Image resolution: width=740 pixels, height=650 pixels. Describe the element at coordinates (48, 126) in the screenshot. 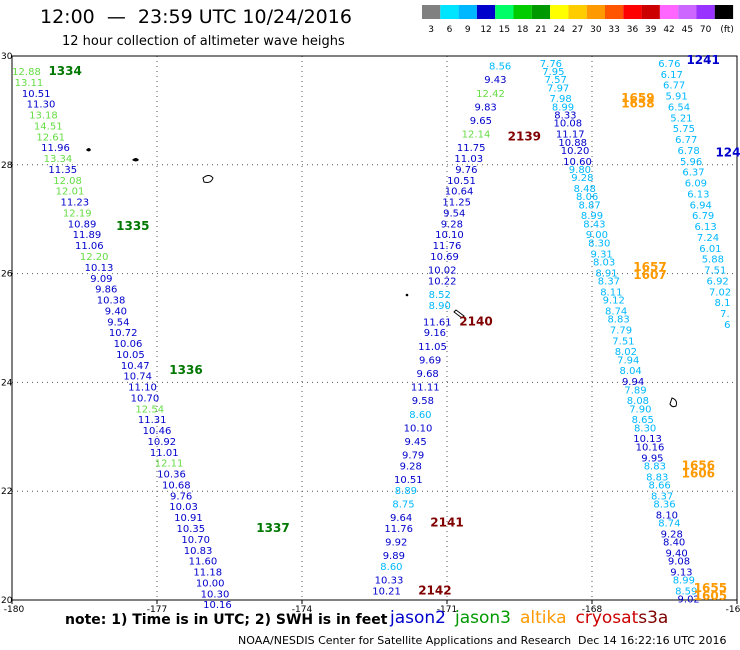

I see `swh-value: 14.51` at that location.